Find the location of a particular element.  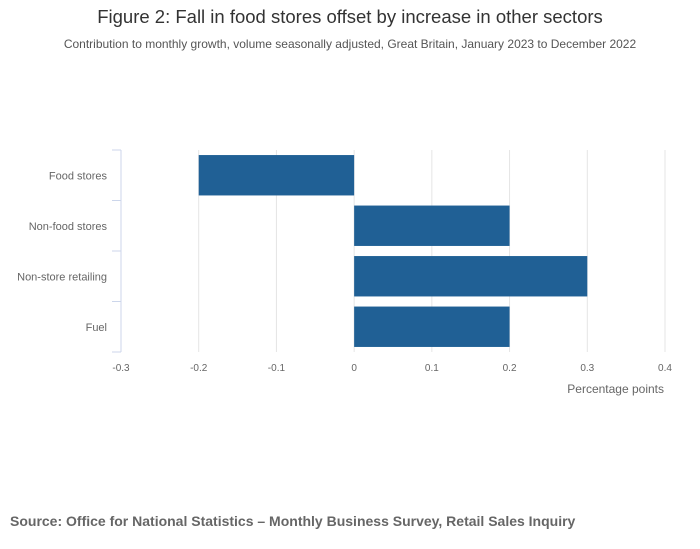

category-label: Non-store retailing is located at coordinates (62, 277).